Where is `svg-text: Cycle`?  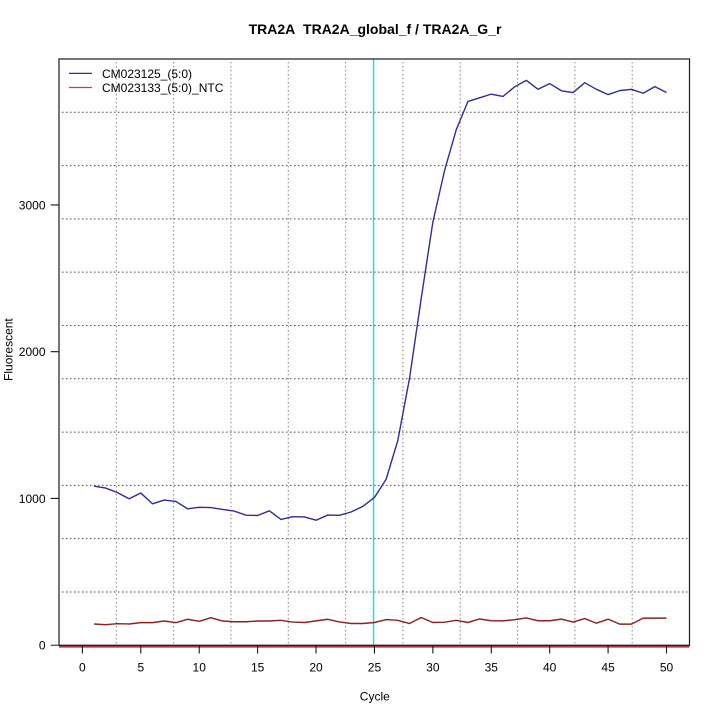 svg-text: Cycle is located at coordinates (375, 696).